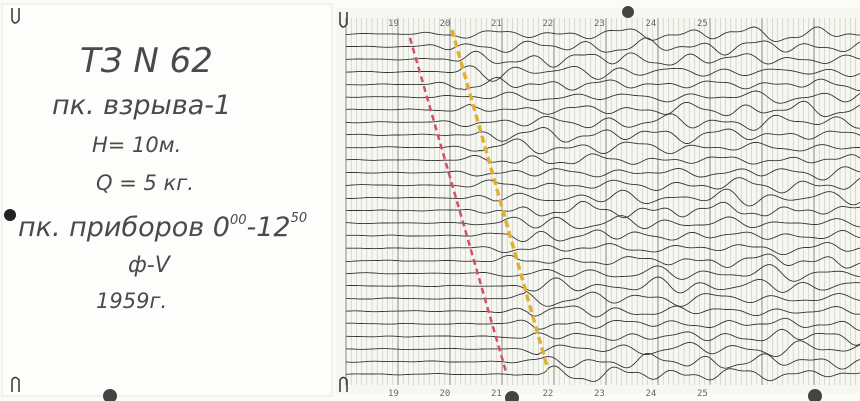 The image size is (860, 401). I want to click on receivers-text: пк. приборов 0, so click(124, 227).